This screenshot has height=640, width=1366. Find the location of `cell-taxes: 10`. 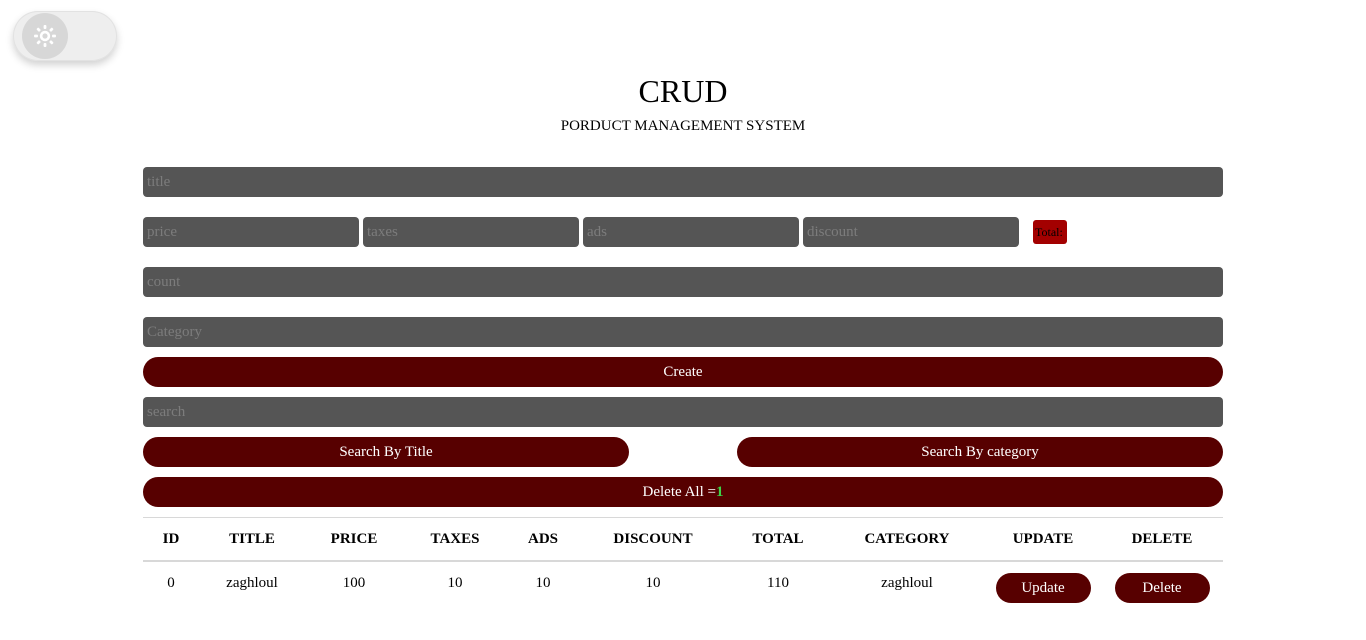

cell-taxes: 10 is located at coordinates (455, 582).